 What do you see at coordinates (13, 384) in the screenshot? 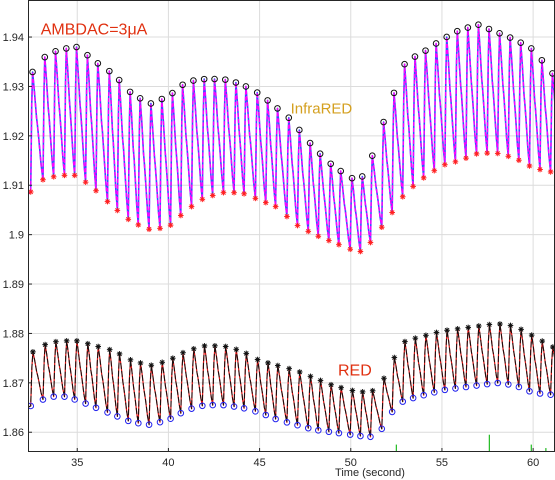
I see `y-tick-label: 1.87` at bounding box center [13, 384].